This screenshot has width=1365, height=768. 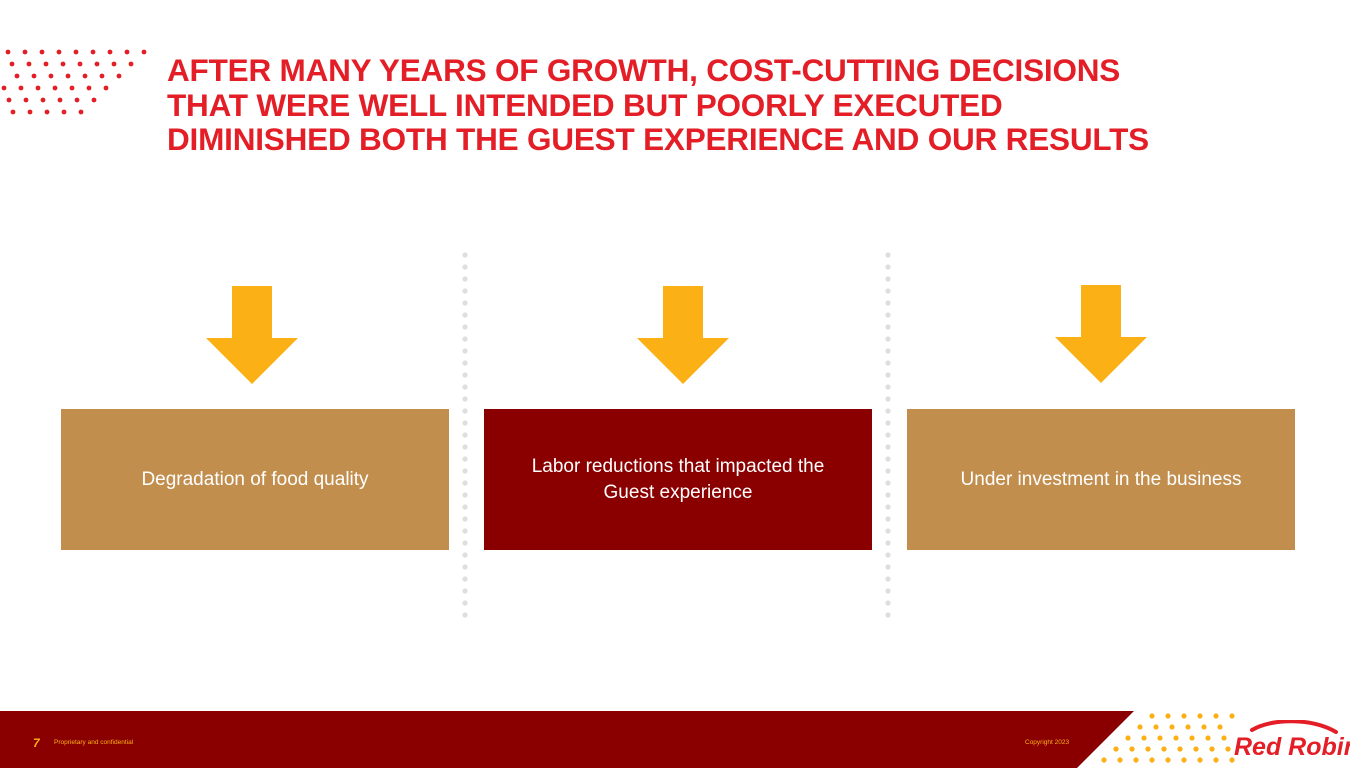 I want to click on confidential-label: Proprietary and confidential, so click(x=94, y=742).